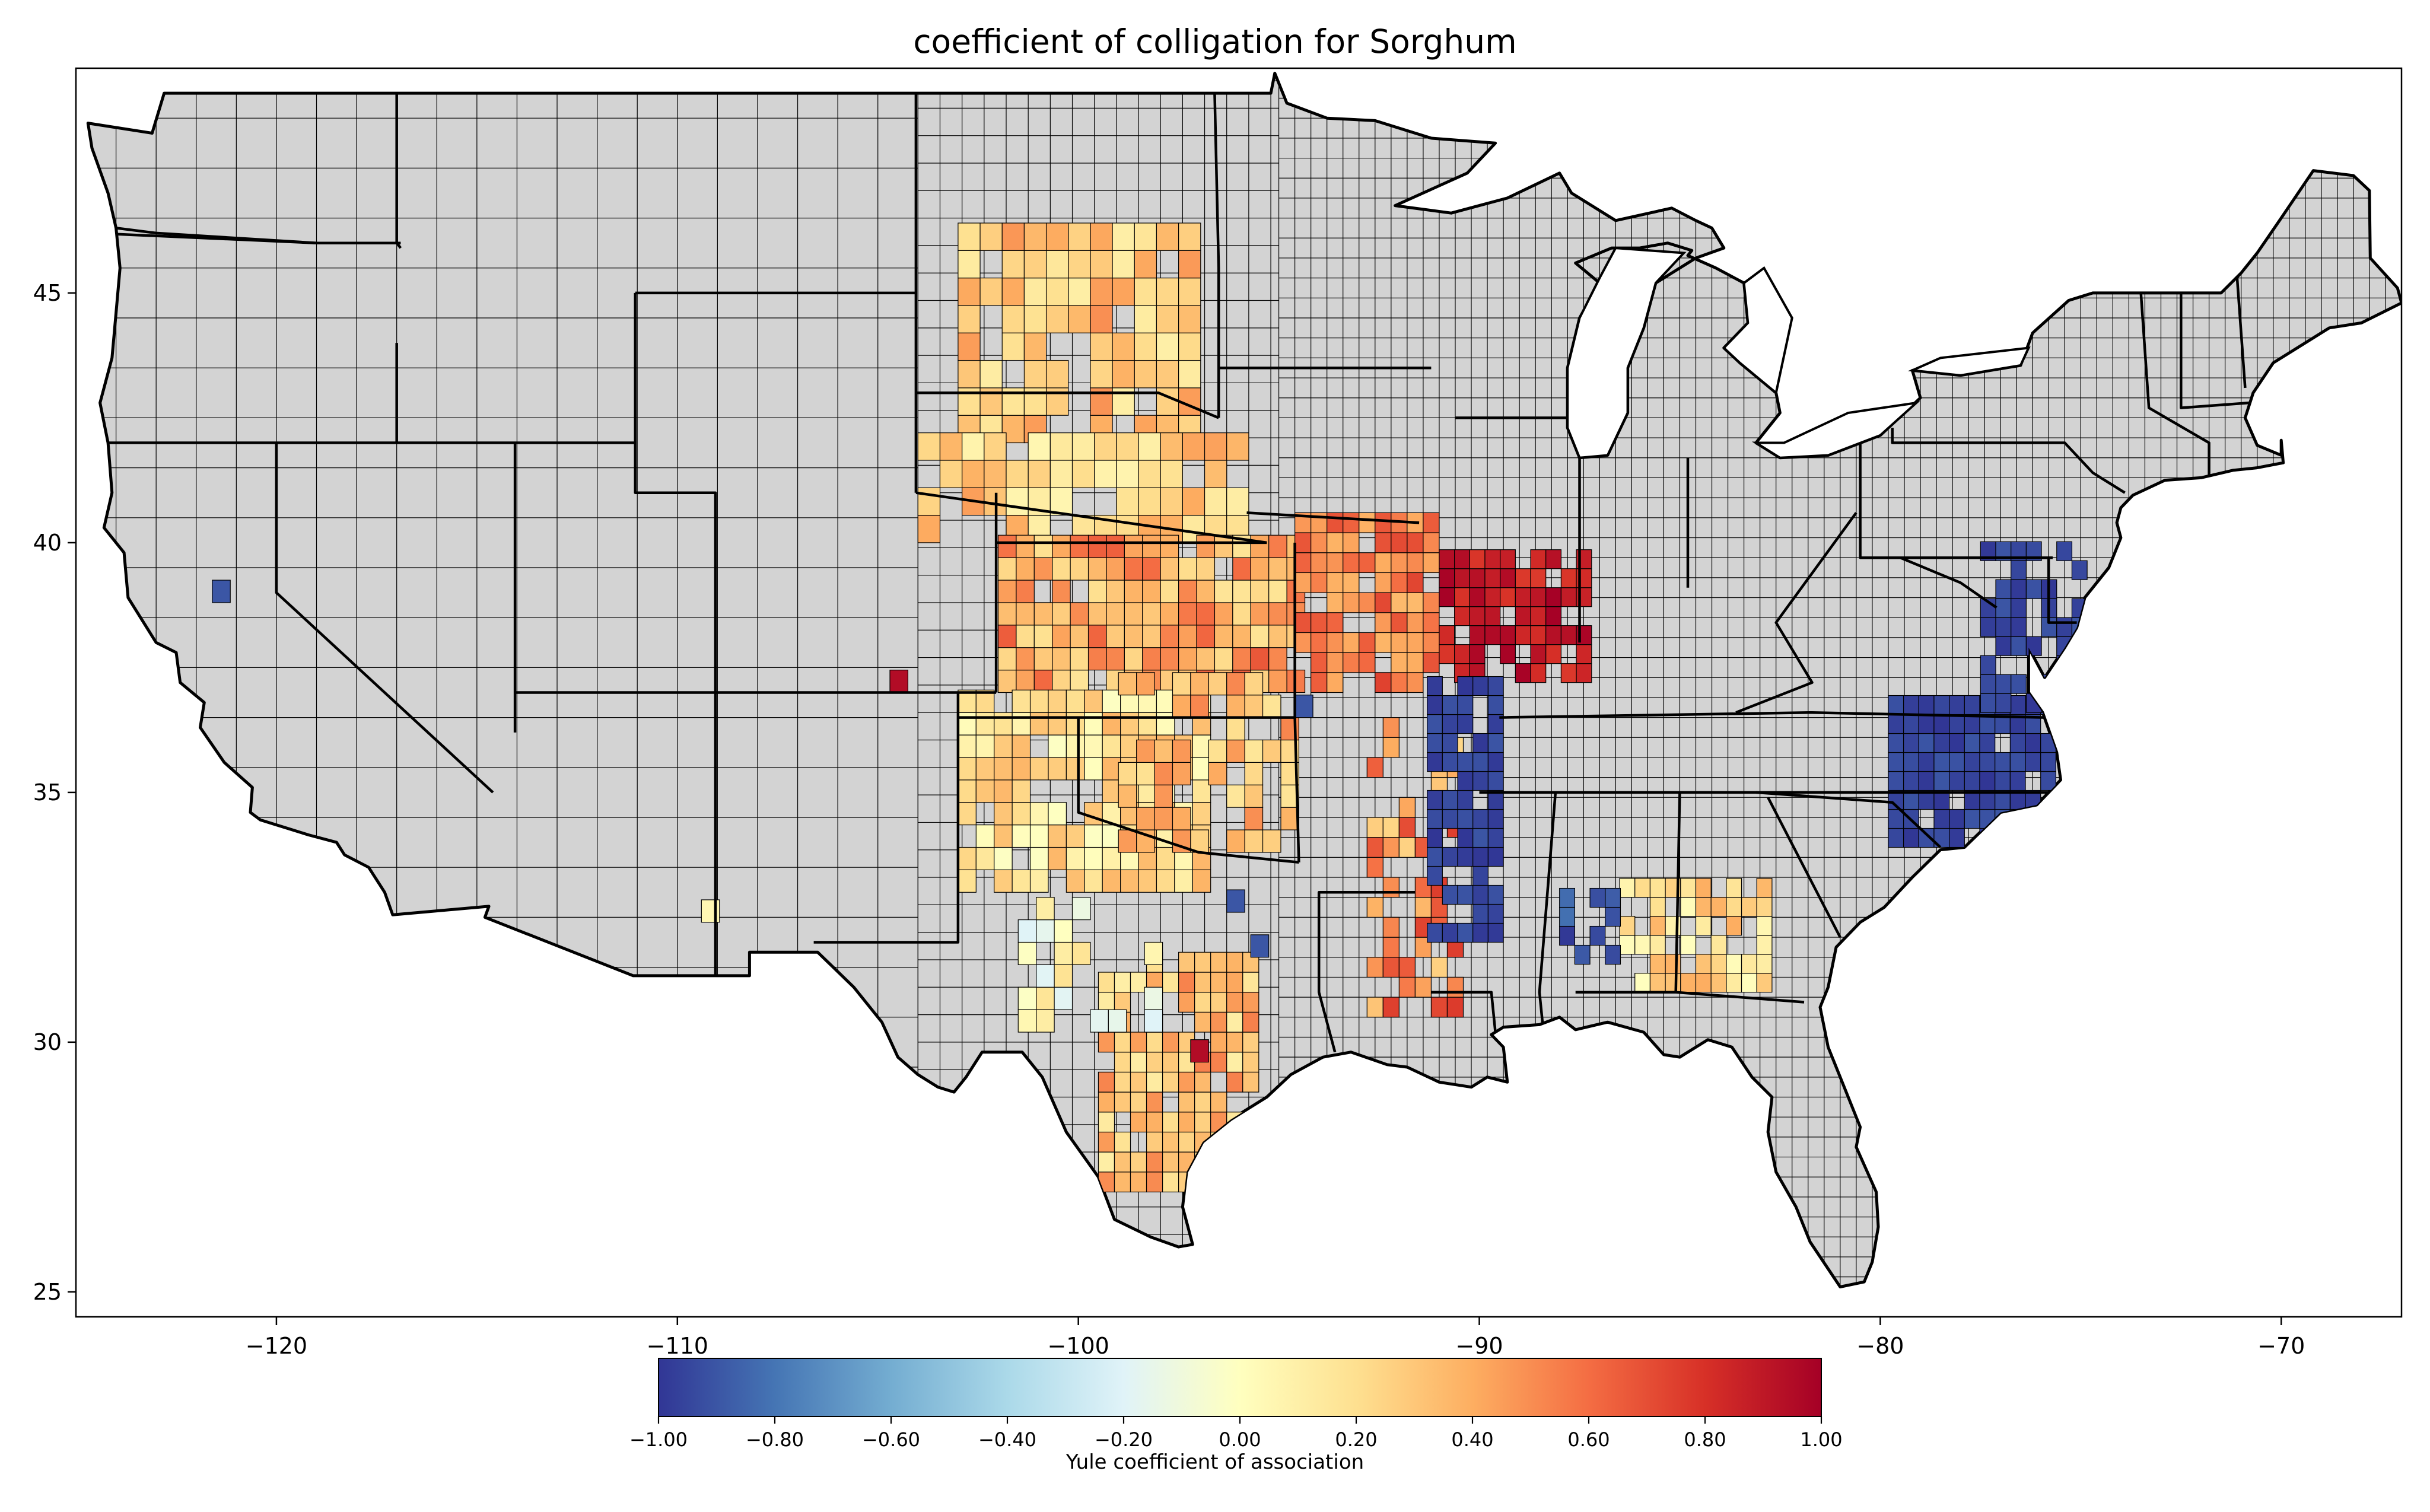 This screenshot has height=1512, width=2430. Describe the element at coordinates (1356, 1439) in the screenshot. I see `colorbar-tick-label: 0.20` at that location.